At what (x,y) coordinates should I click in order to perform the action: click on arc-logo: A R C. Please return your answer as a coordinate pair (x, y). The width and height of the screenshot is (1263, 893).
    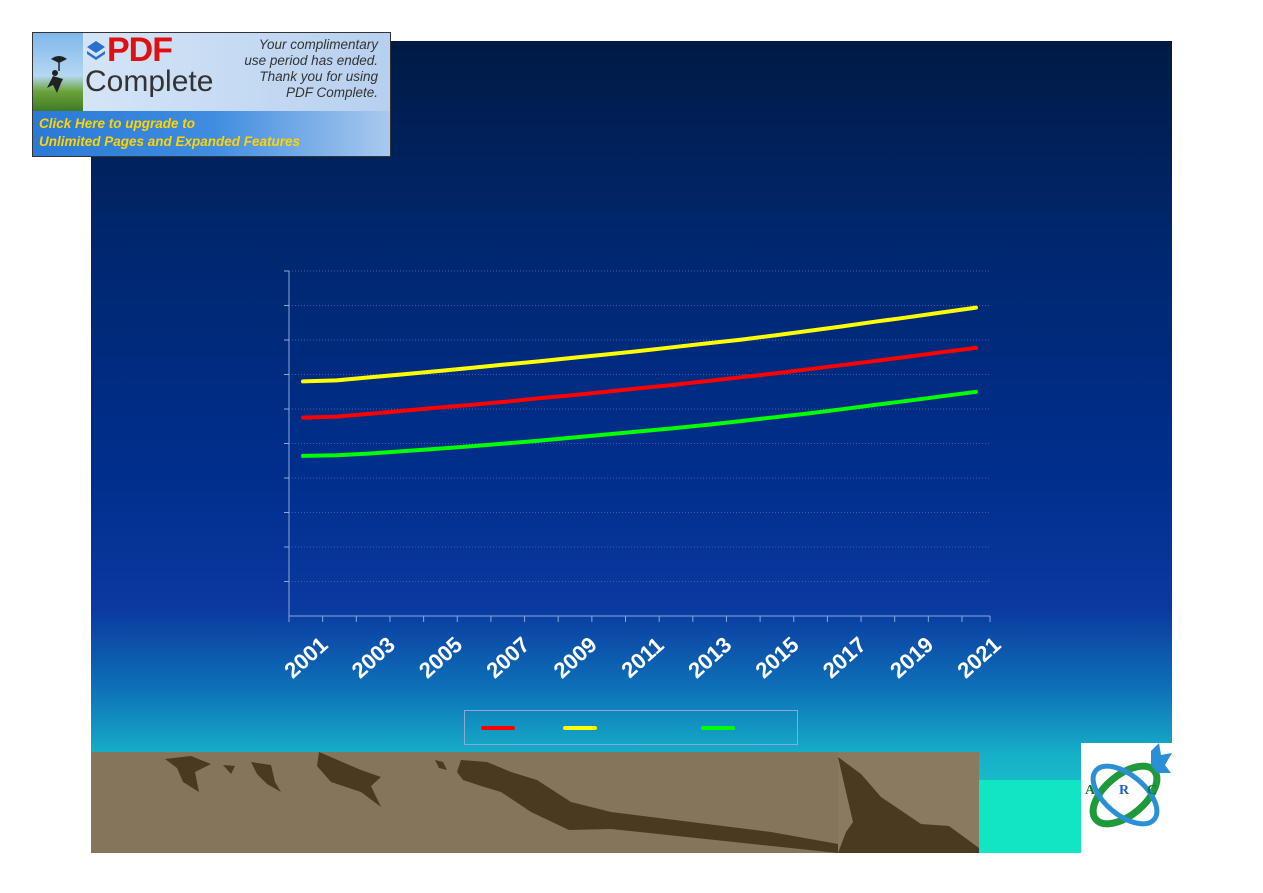
    Looking at the image, I should click on (1126, 798).